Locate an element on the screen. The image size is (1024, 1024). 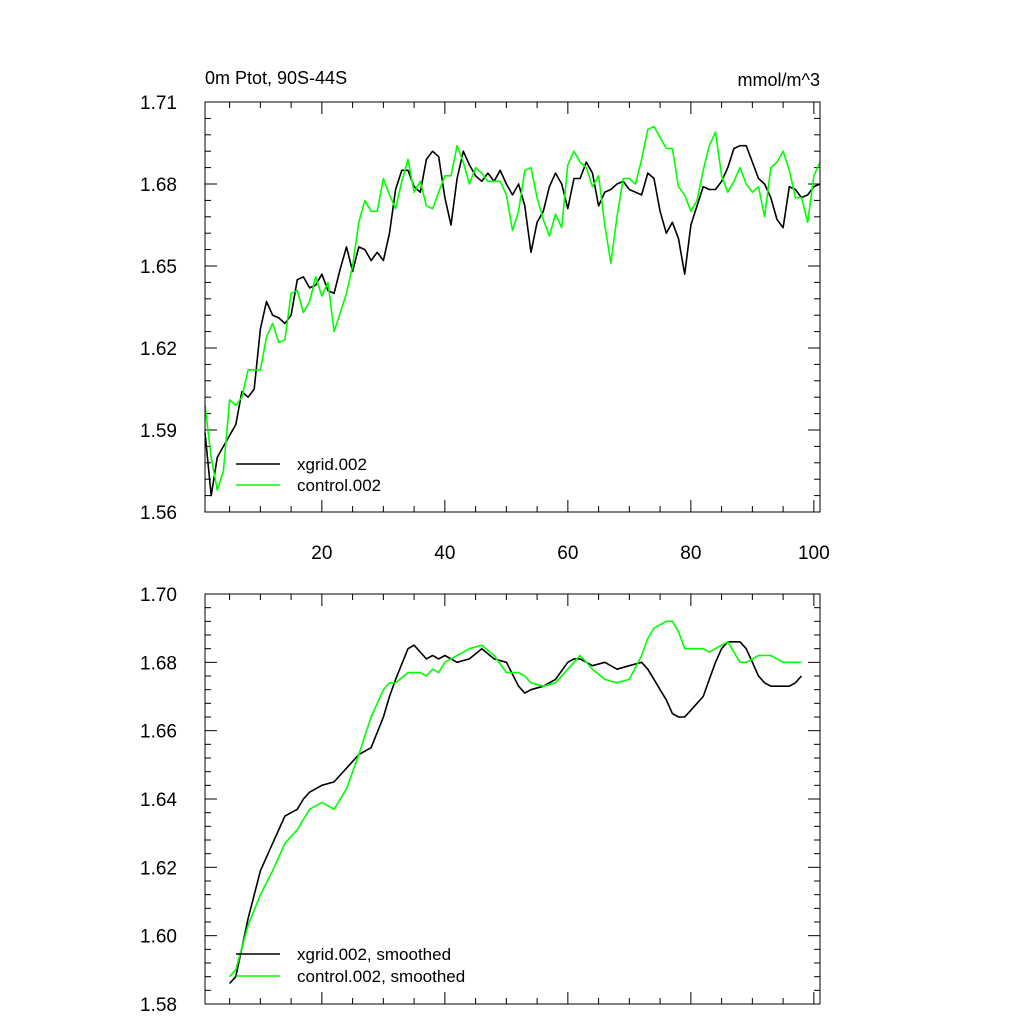
y-tick-label: 1.66 is located at coordinates (158, 732).